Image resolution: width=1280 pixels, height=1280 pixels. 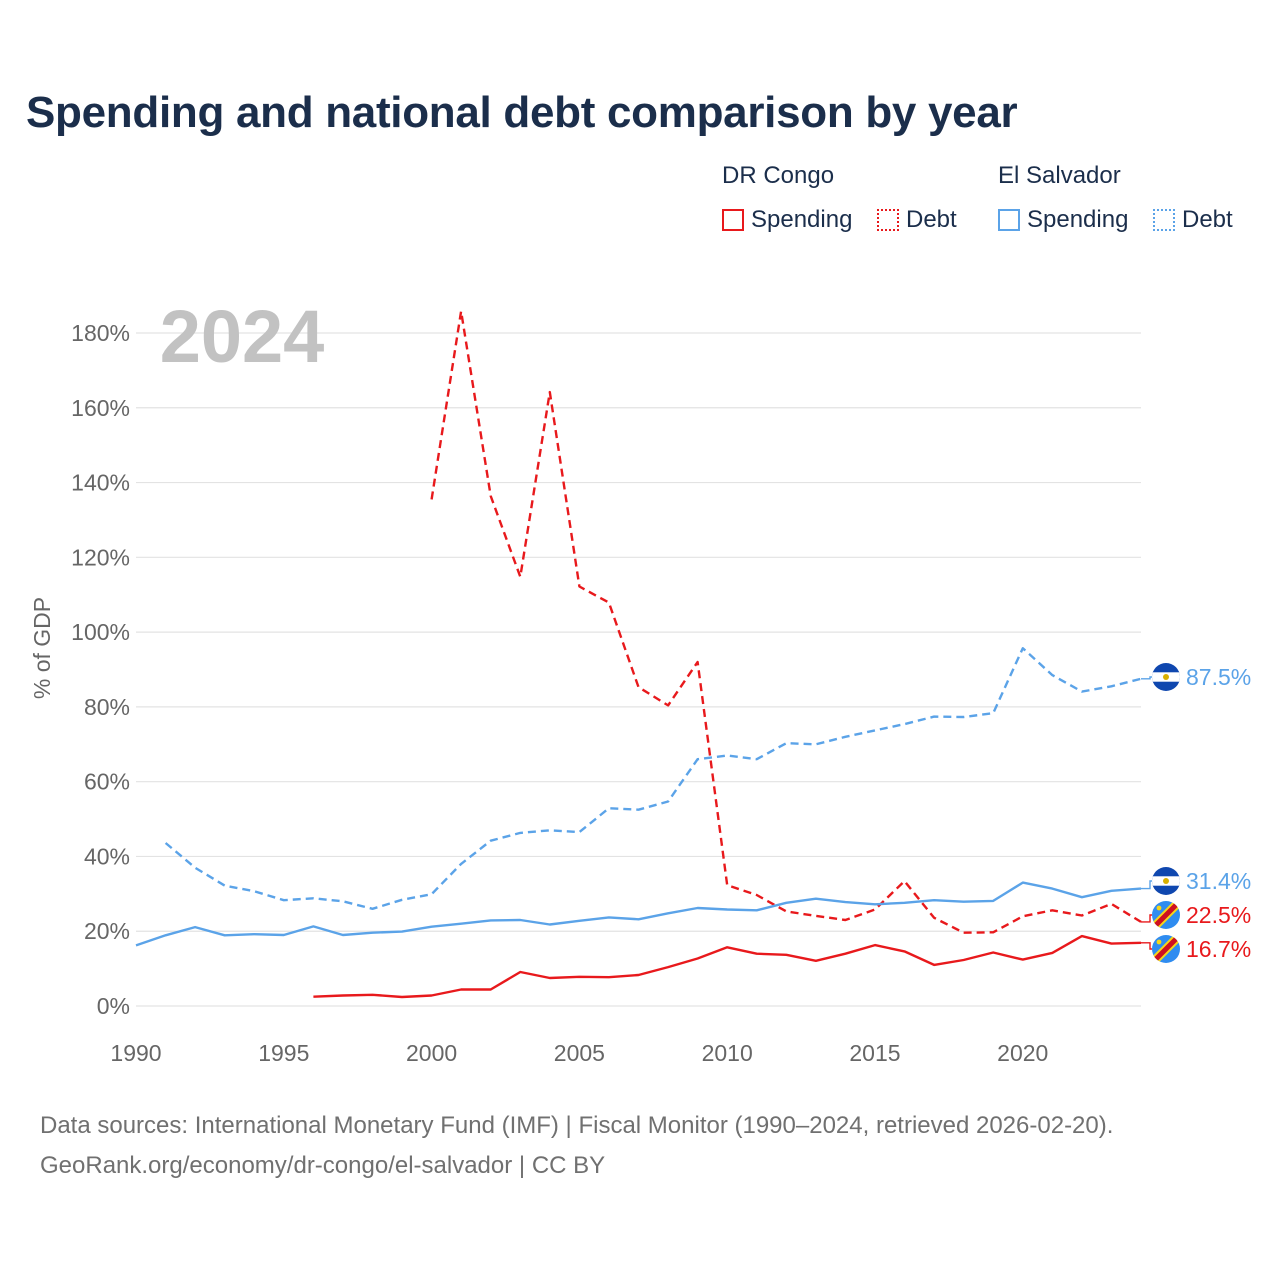 I want to click on legend-item-dr-congo-debt: Debt, so click(x=917, y=220).